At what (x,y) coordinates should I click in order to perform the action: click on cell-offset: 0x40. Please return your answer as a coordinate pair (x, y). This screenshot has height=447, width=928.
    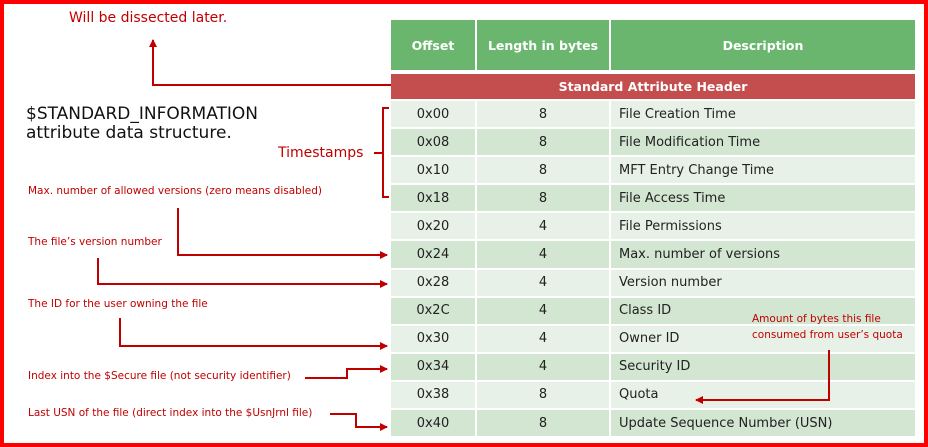
    Looking at the image, I should click on (434, 422).